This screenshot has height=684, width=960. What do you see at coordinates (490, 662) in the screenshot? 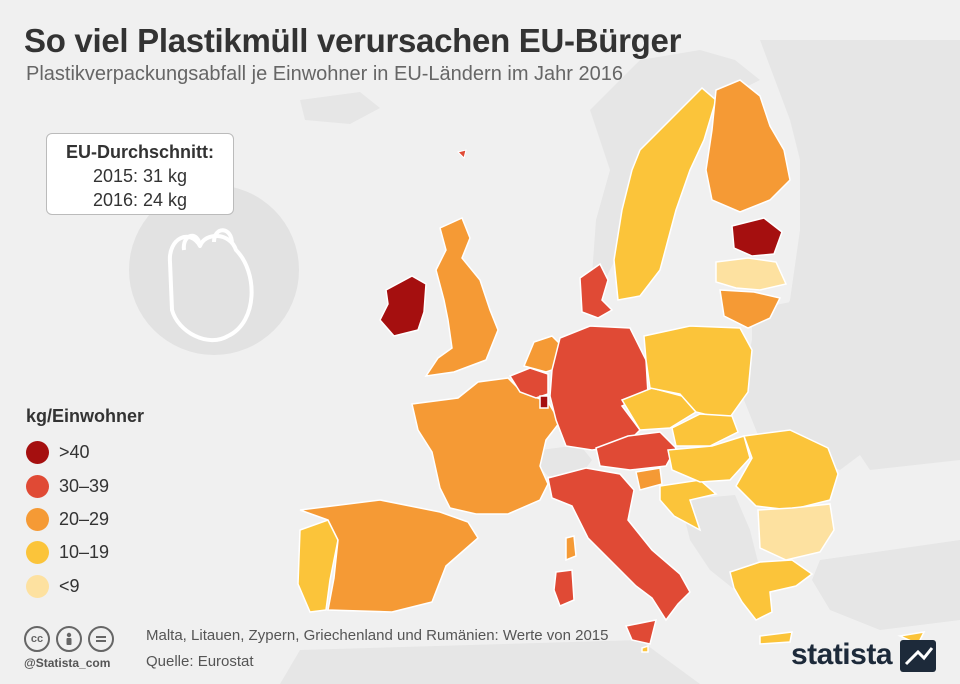
I see `land-north-africa` at bounding box center [490, 662].